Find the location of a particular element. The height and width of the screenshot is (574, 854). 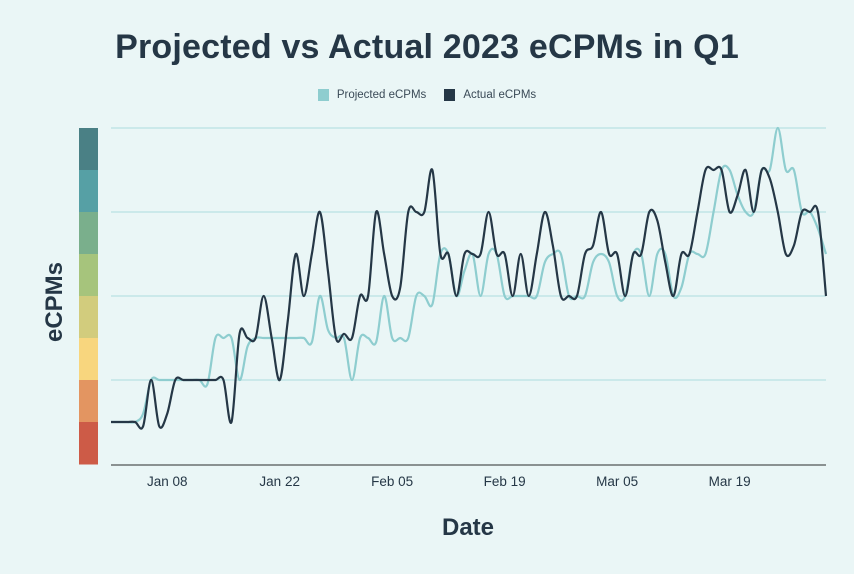

x-tick-label: Feb 05 is located at coordinates (392, 481).